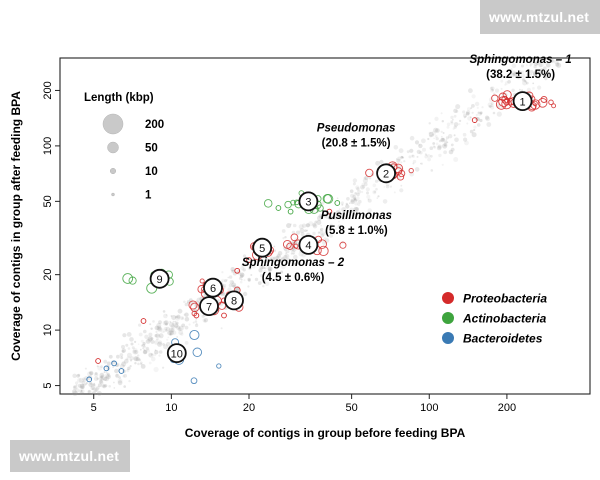 The image size is (600, 480). I want to click on x-tick-label: 50, so click(352, 408).